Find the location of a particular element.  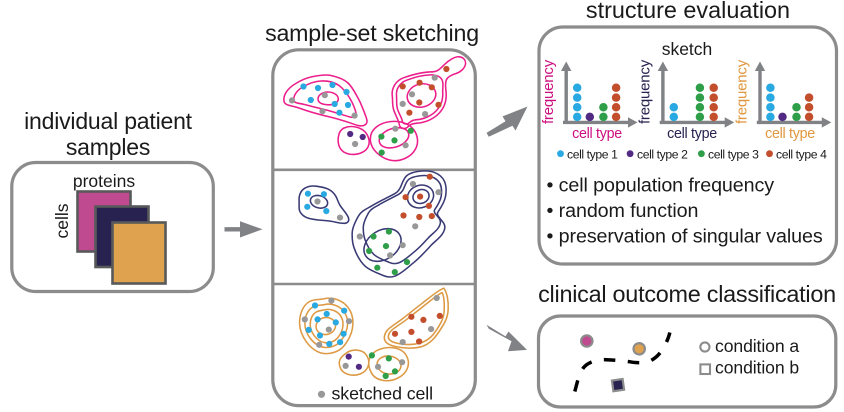

svg-text: individual patient is located at coordinates (108, 121).